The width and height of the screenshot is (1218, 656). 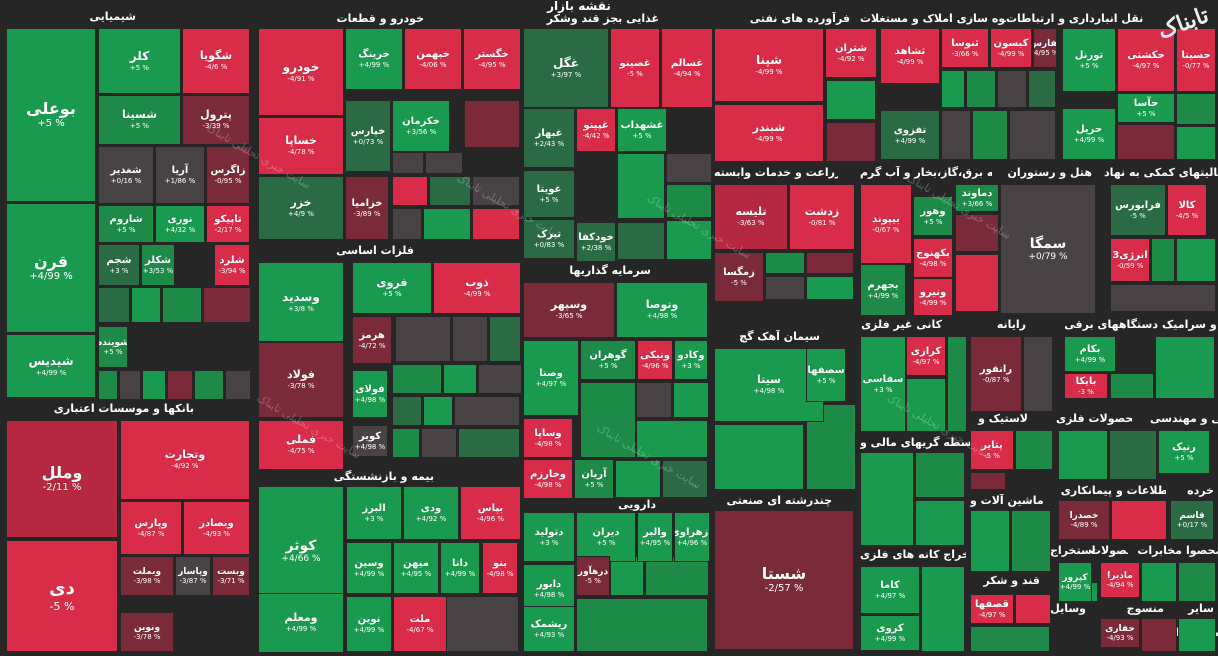 I want to click on stock-tile: ریشمک +4/93 %, so click(x=549, y=629).